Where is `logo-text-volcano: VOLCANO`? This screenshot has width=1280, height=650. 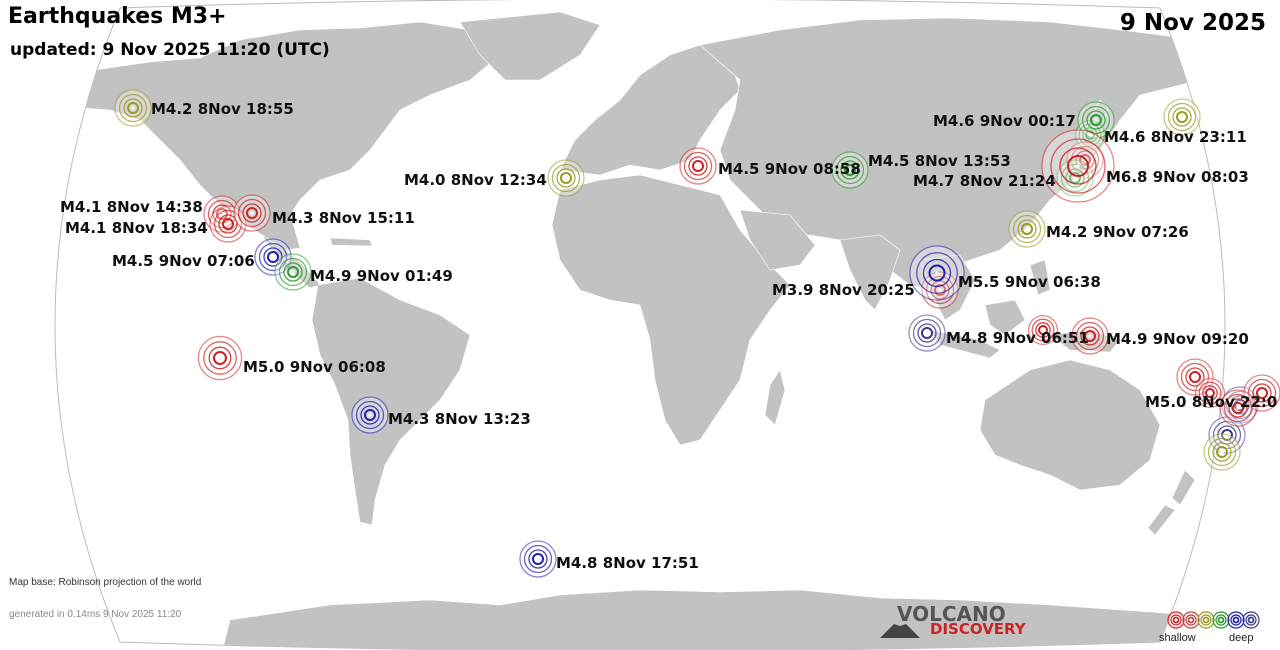
logo-text-volcano: VOLCANO is located at coordinates (951, 614).